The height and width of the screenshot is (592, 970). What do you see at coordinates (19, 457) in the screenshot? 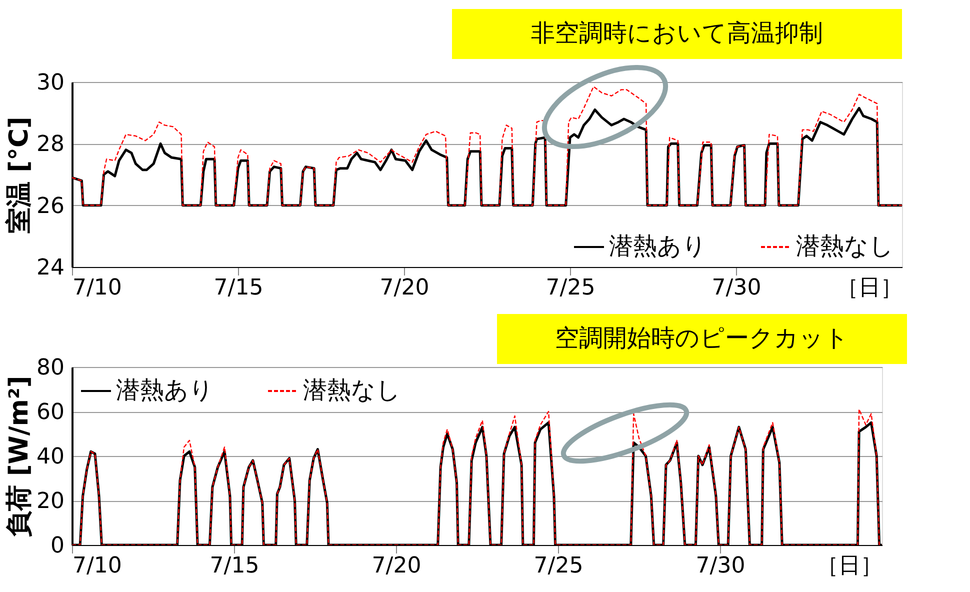
I see `y-axis-title: 負荷 [W/m²]` at bounding box center [19, 457].